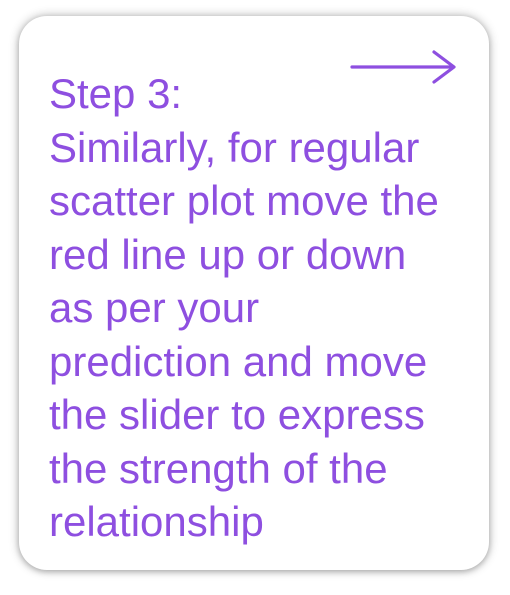 The width and height of the screenshot is (510, 595). I want to click on next-arrow-icon, so click(405, 67).